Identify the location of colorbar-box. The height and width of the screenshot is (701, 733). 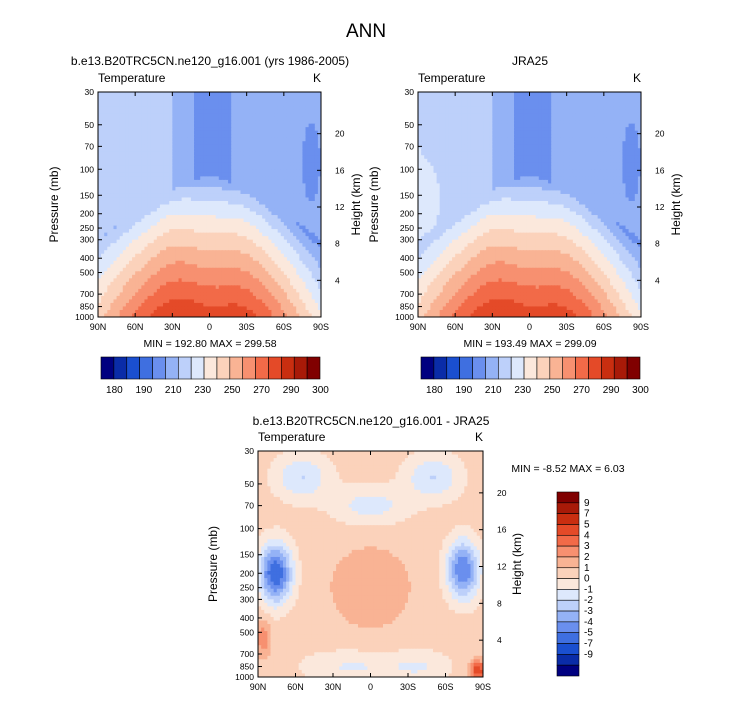
(159, 368).